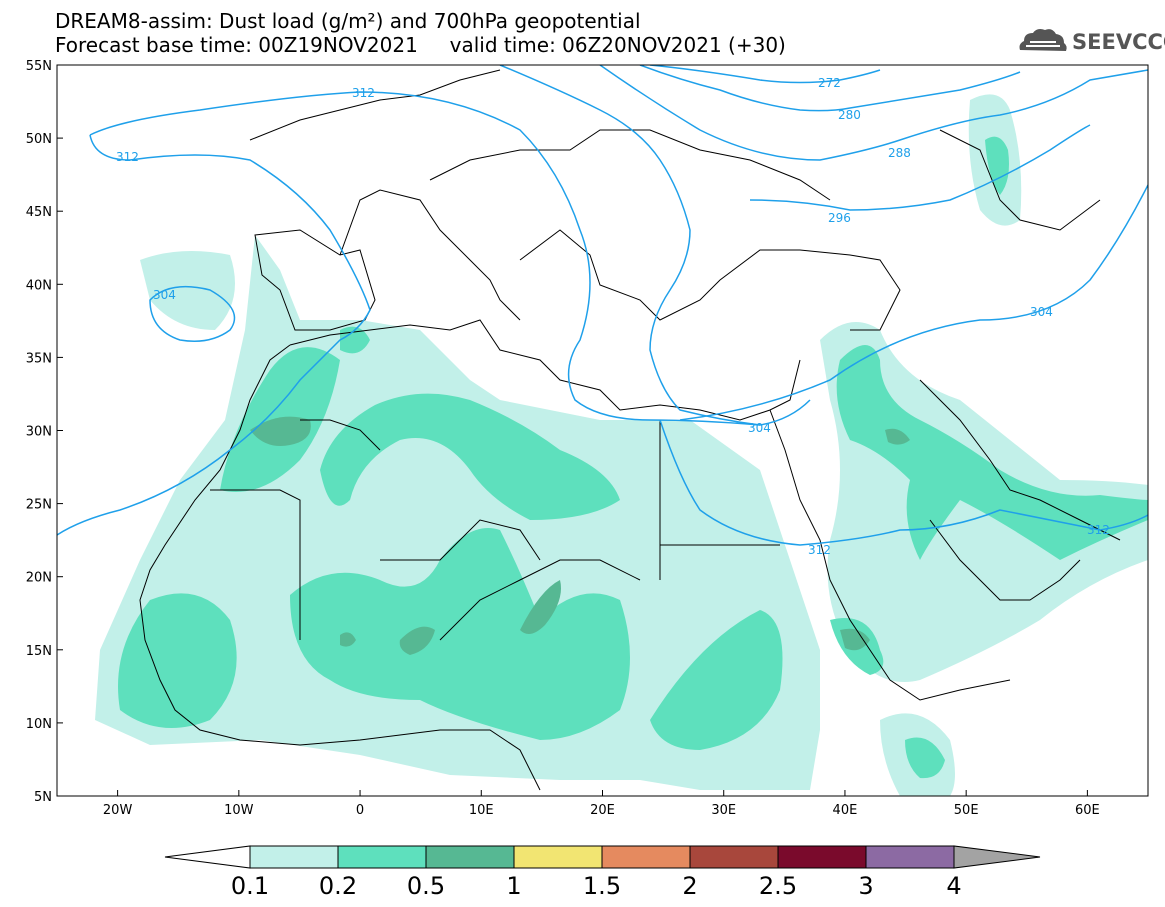 The height and width of the screenshot is (907, 1165). What do you see at coordinates (514, 886) in the screenshot?
I see `colorbar-label: 1` at bounding box center [514, 886].